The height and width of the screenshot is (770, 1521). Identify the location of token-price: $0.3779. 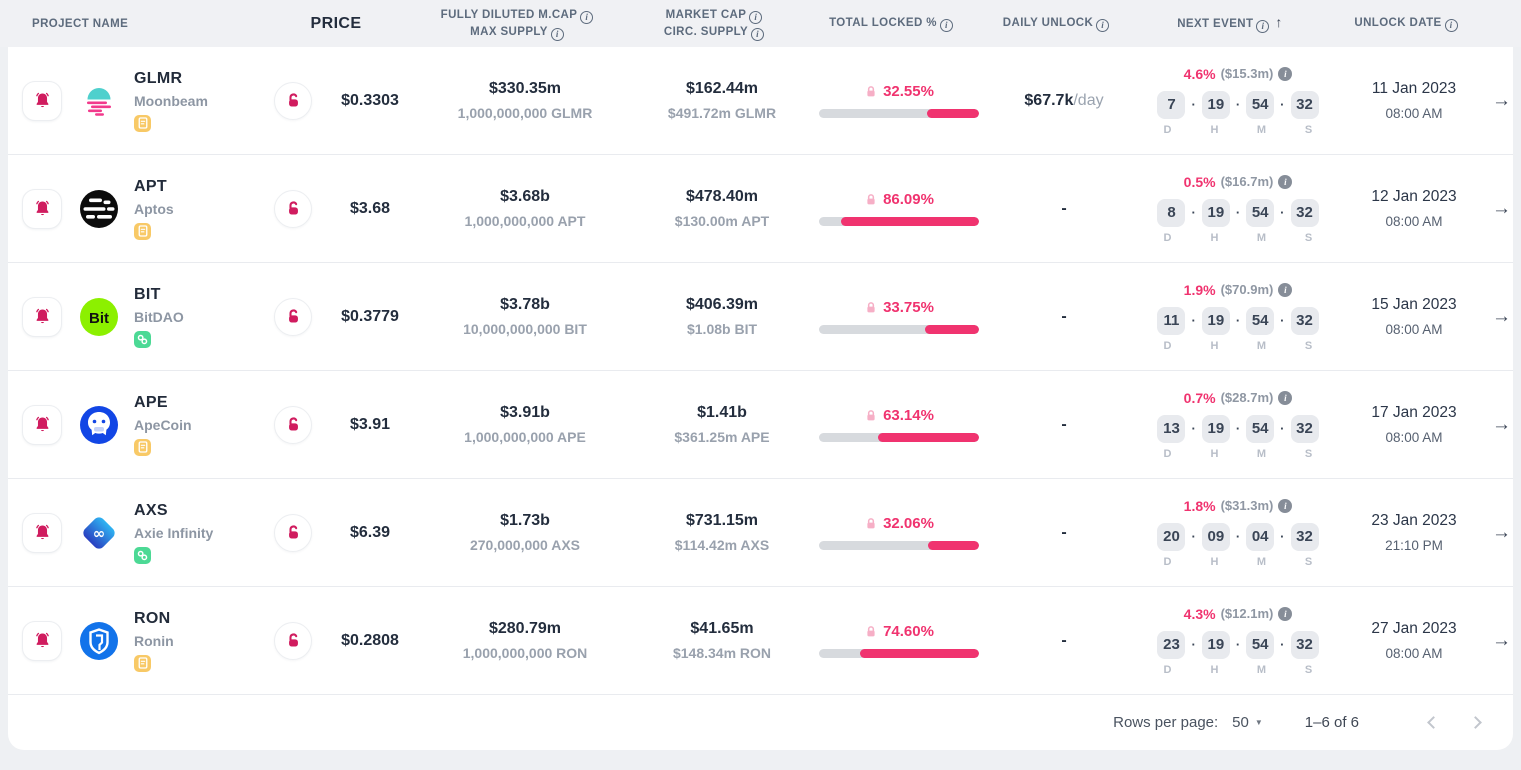
(370, 316).